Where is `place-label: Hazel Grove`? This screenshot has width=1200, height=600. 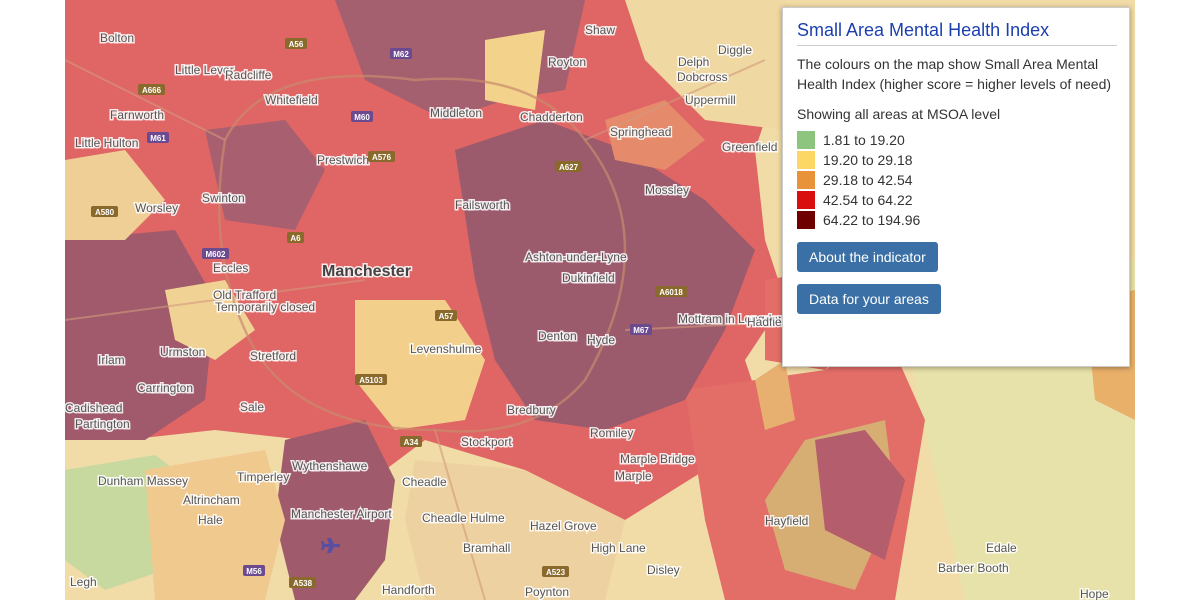 place-label: Hazel Grove is located at coordinates (563, 526).